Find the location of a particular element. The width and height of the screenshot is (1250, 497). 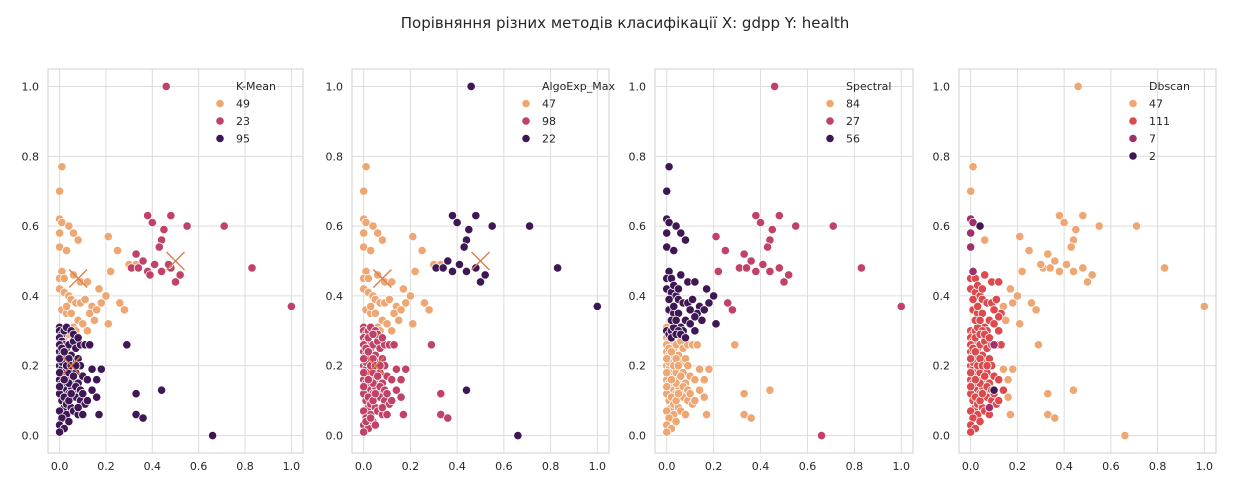

y-tick-label: 0.4 is located at coordinates (335, 296).